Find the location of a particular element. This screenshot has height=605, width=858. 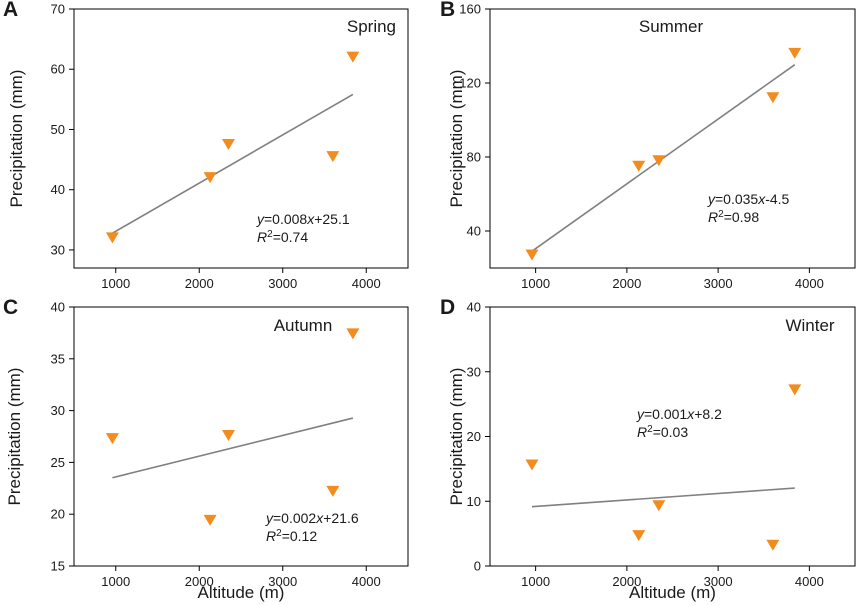

season-title: Spring is located at coordinates (371, 26).